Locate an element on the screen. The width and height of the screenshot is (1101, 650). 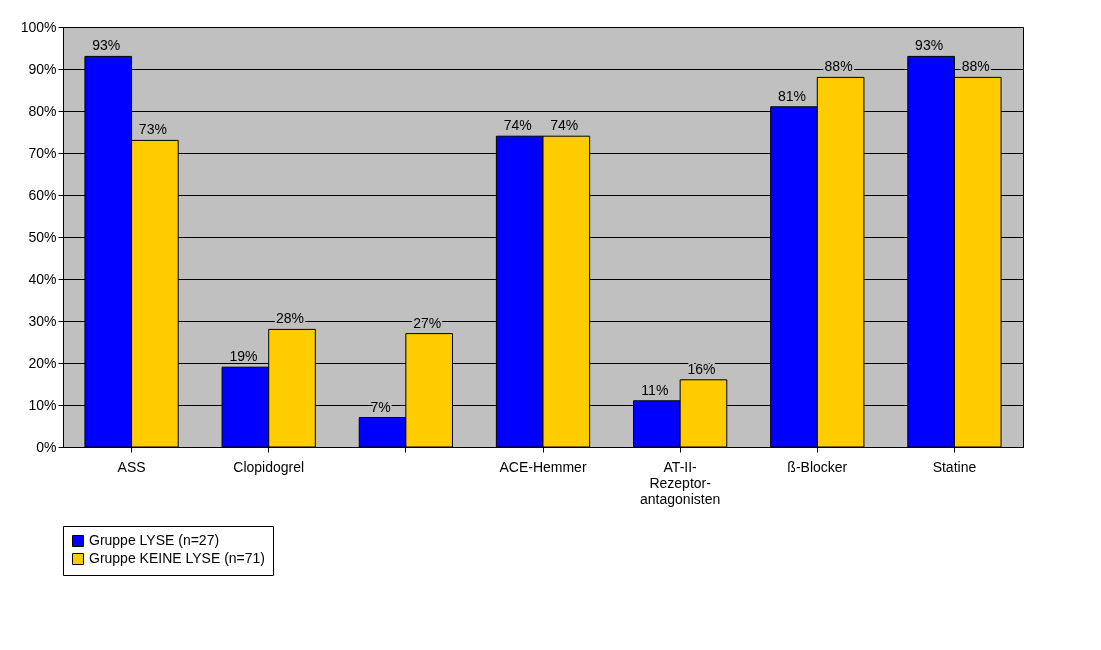
x-tick-label: Clopidogrel is located at coordinates (269, 466).